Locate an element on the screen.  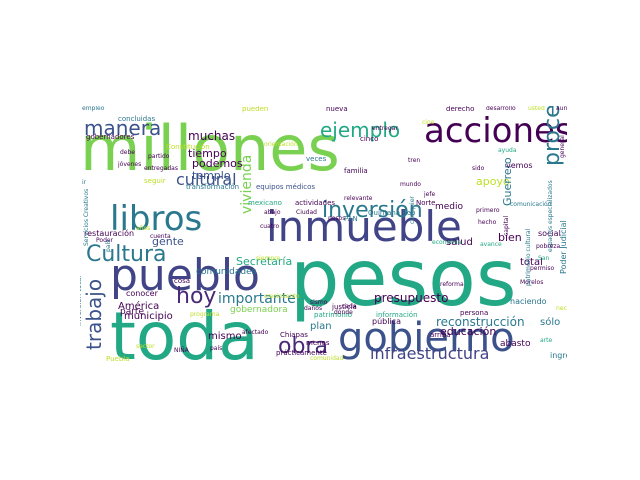
word-cloud-term: importante is located at coordinates (257, 299).